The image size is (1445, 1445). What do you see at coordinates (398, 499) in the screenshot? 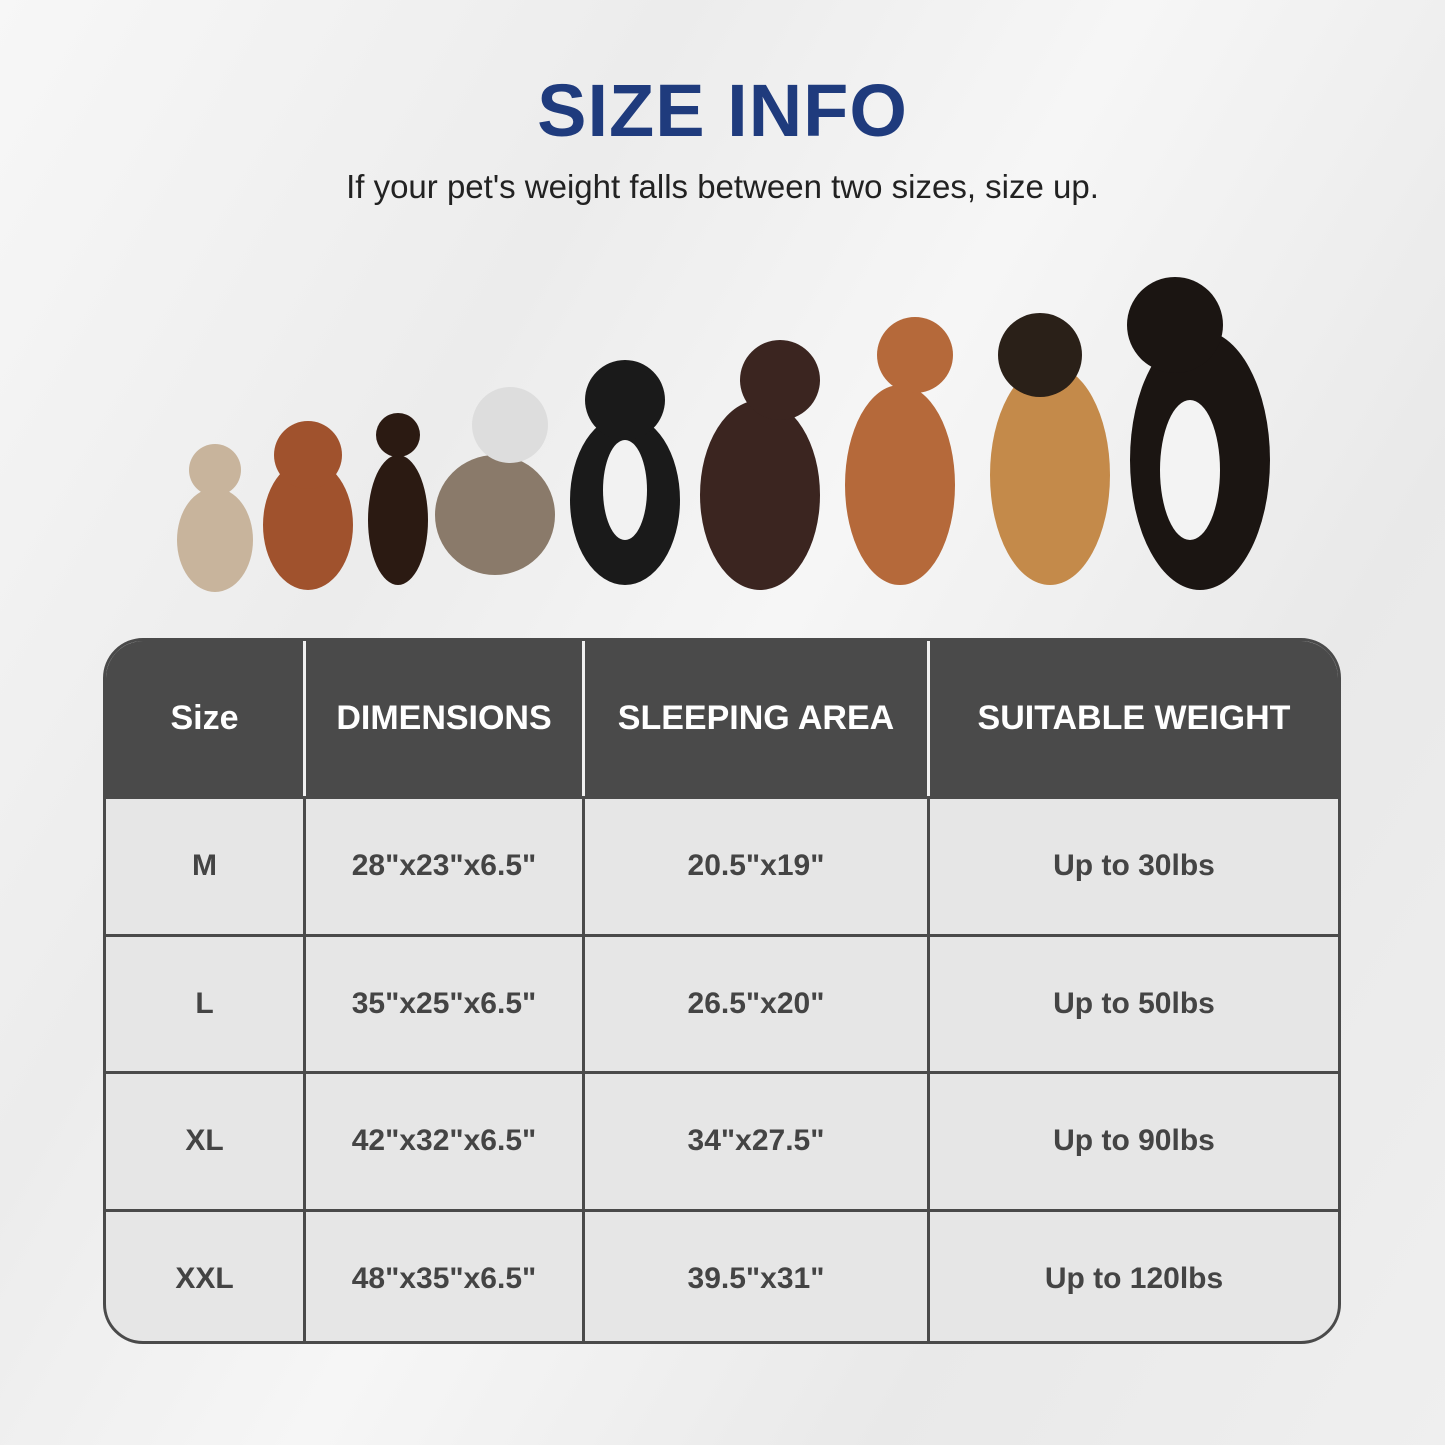
I see `dog-miniature-pinscher` at bounding box center [398, 499].